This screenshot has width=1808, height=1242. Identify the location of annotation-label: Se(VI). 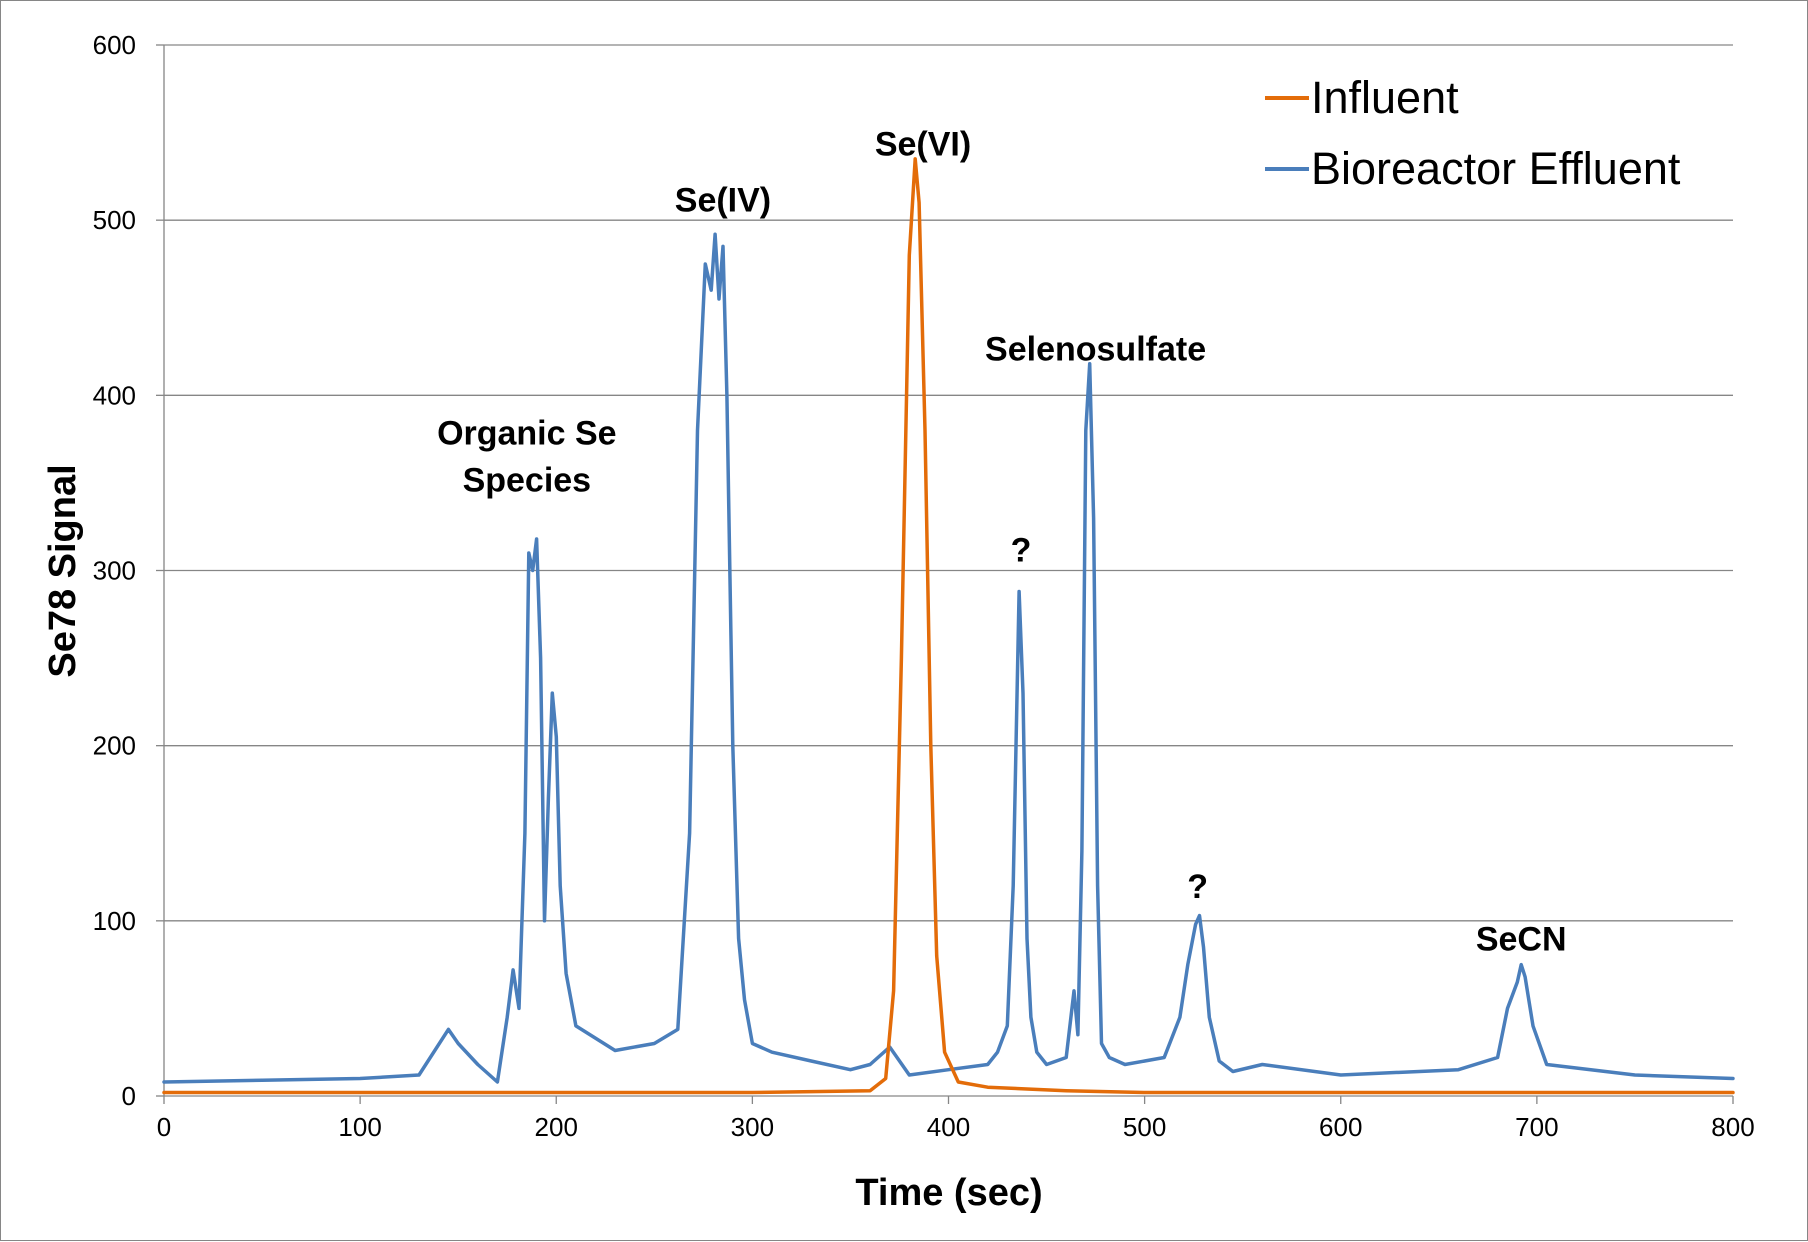
(923, 144).